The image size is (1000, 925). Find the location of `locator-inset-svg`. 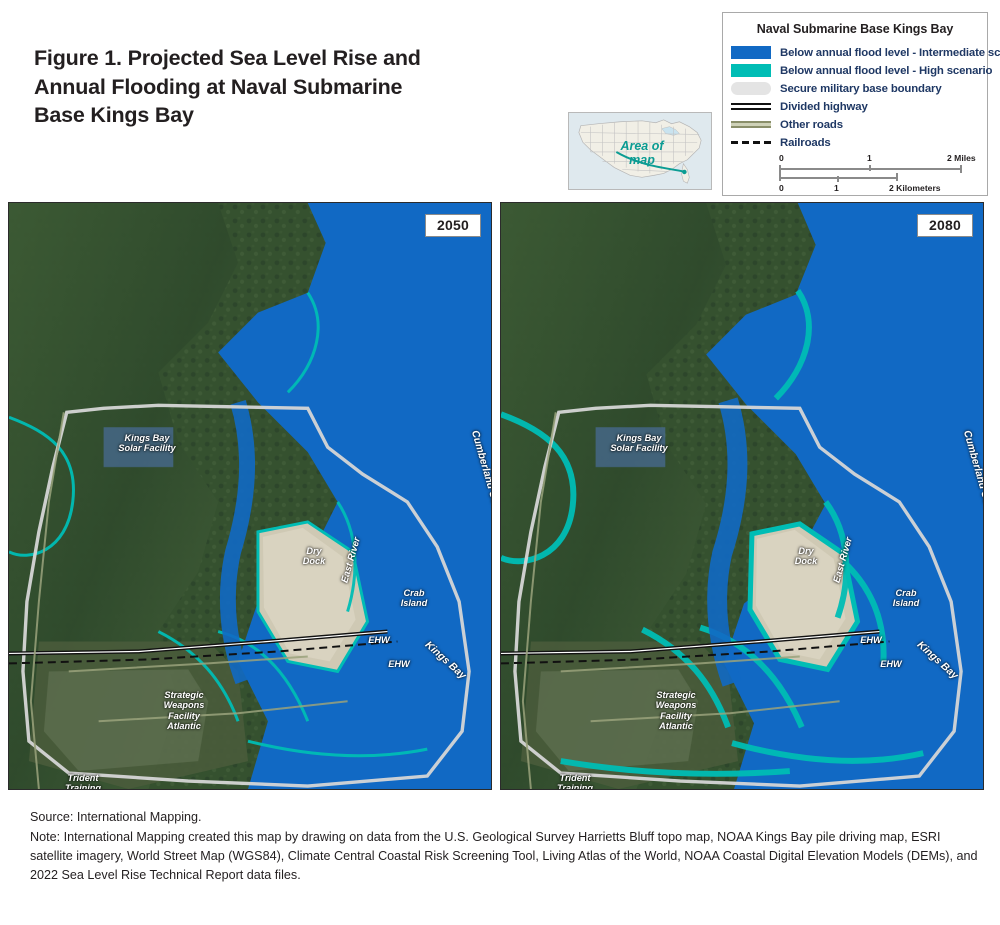

locator-inset-svg is located at coordinates (640, 151).